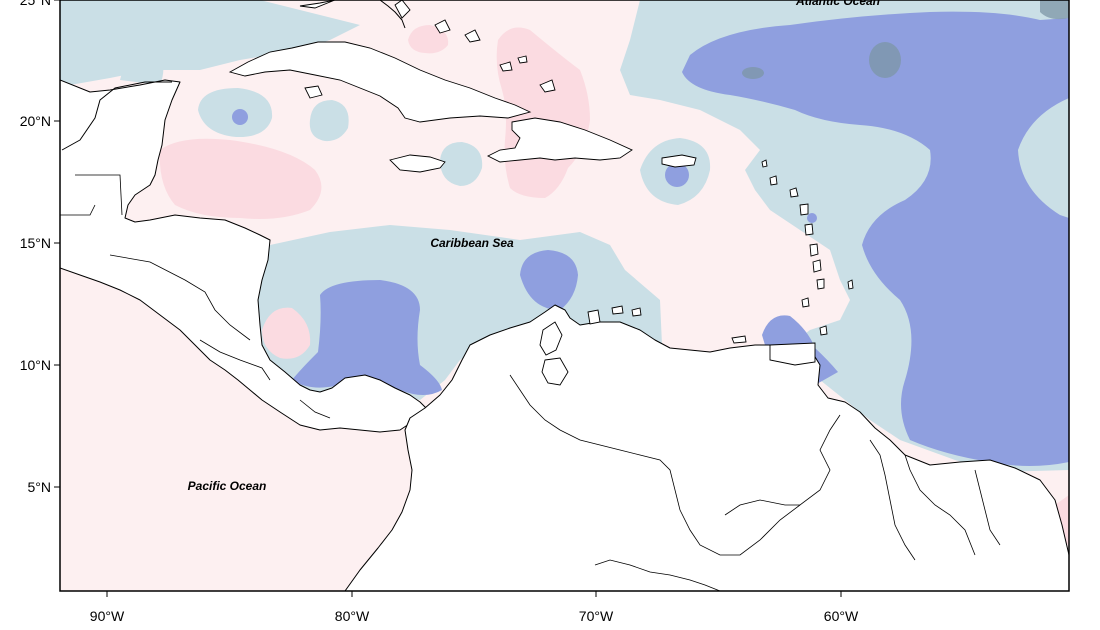  What do you see at coordinates (720, 262) in the screenshot?
I see `lesser-antilles` at bounding box center [720, 262].